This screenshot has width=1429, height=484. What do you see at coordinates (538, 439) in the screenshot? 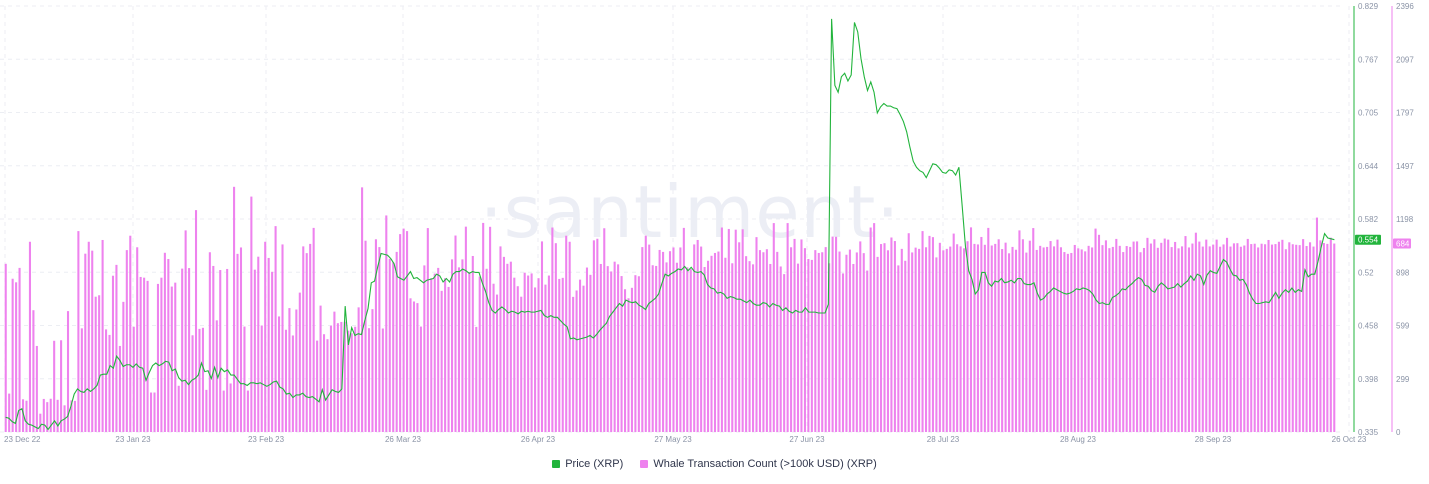
I see `x-tick-label: 26 Apr 23` at bounding box center [538, 439].